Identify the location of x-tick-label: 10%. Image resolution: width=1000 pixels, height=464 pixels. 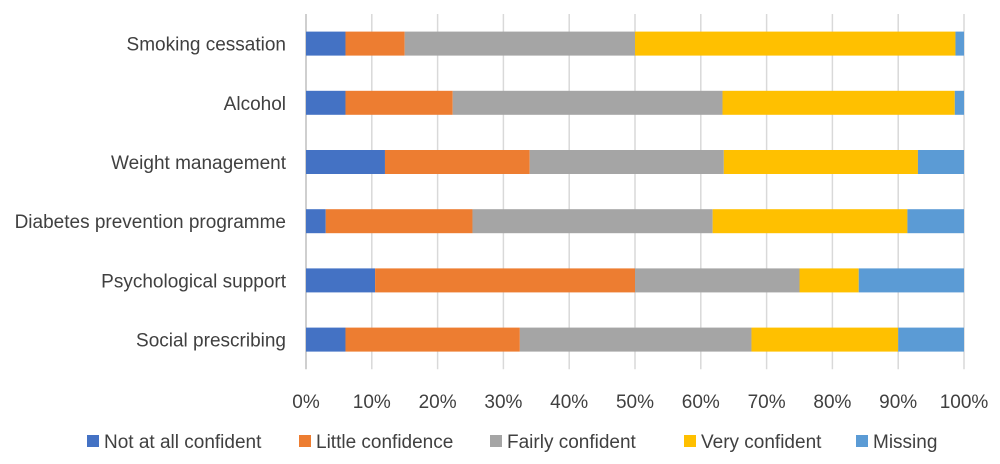
(372, 402).